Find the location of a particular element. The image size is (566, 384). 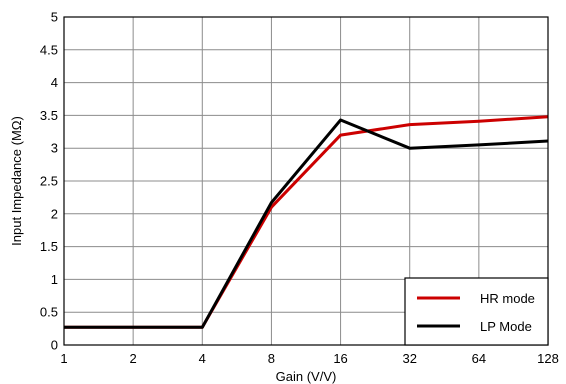

legend-box is located at coordinates (476, 311).